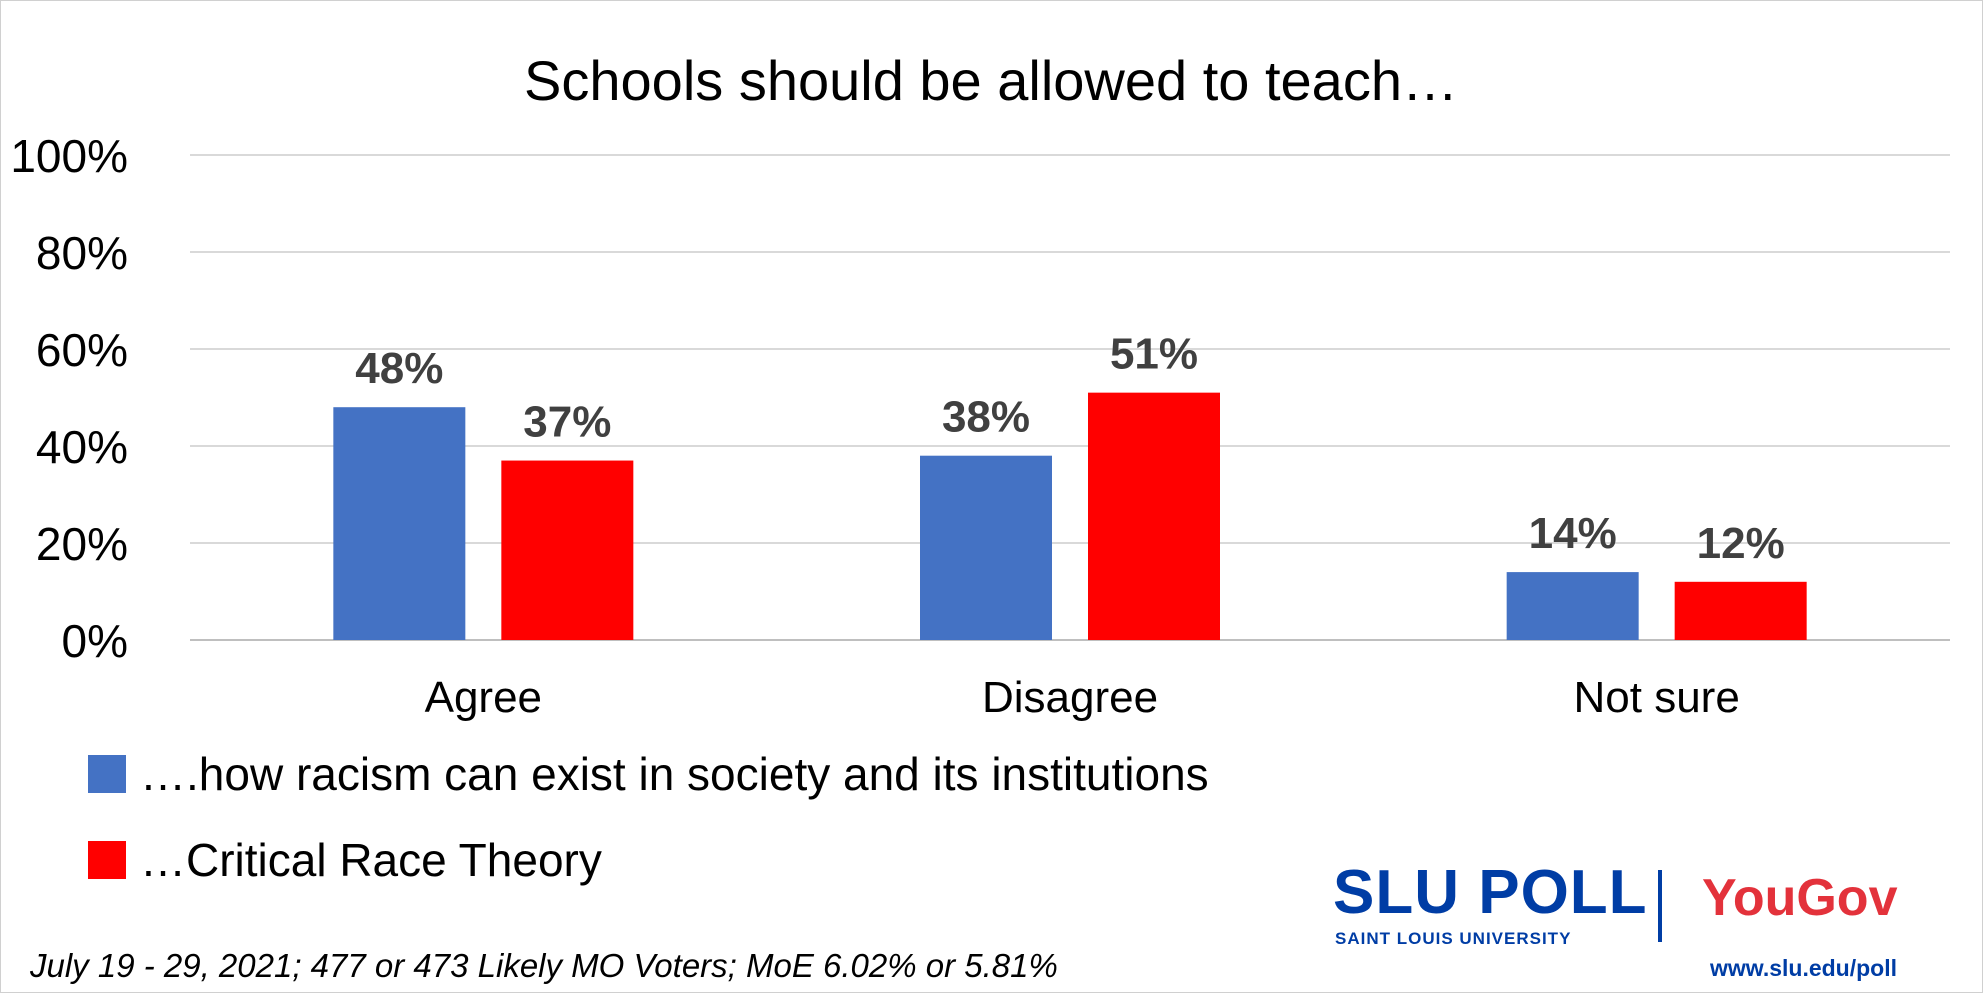 Image resolution: width=1983 pixels, height=993 pixels. Describe the element at coordinates (82, 447) in the screenshot. I see `y-tick-label: 40%` at that location.